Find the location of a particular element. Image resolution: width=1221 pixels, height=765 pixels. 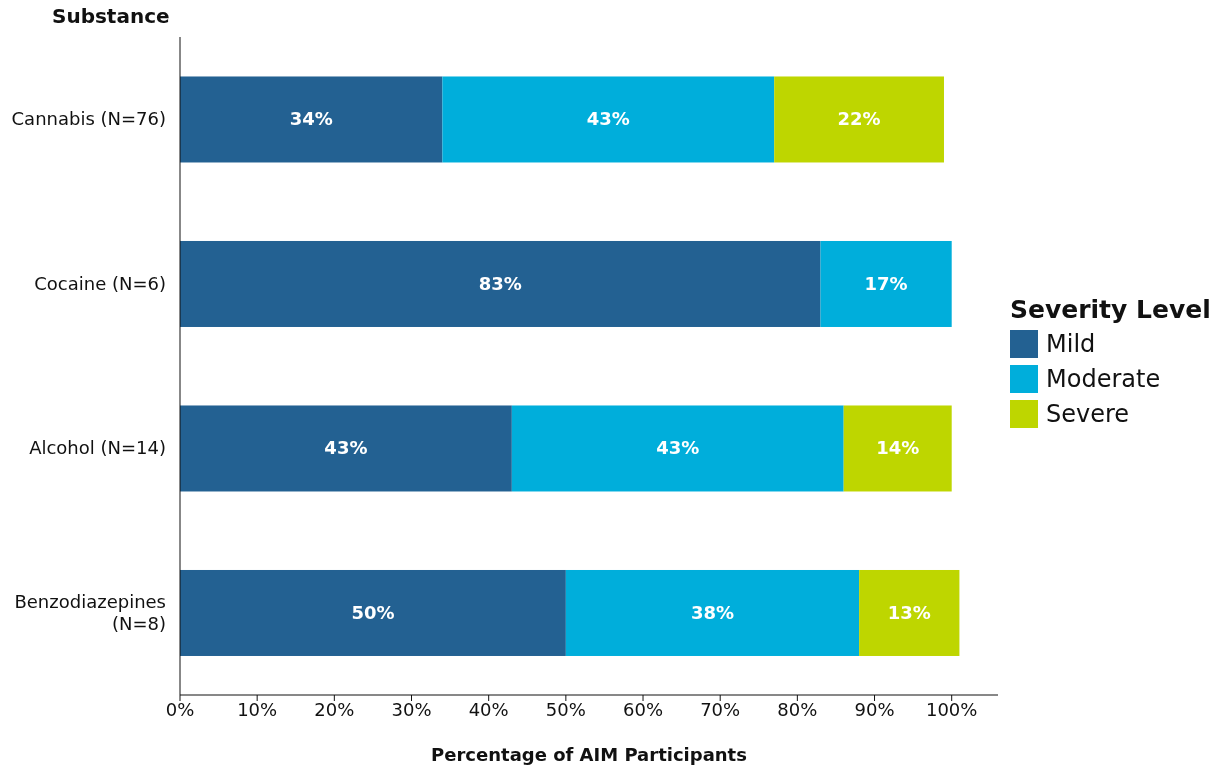

y-tick-label: Alcohol (N=14) is located at coordinates (97, 448).